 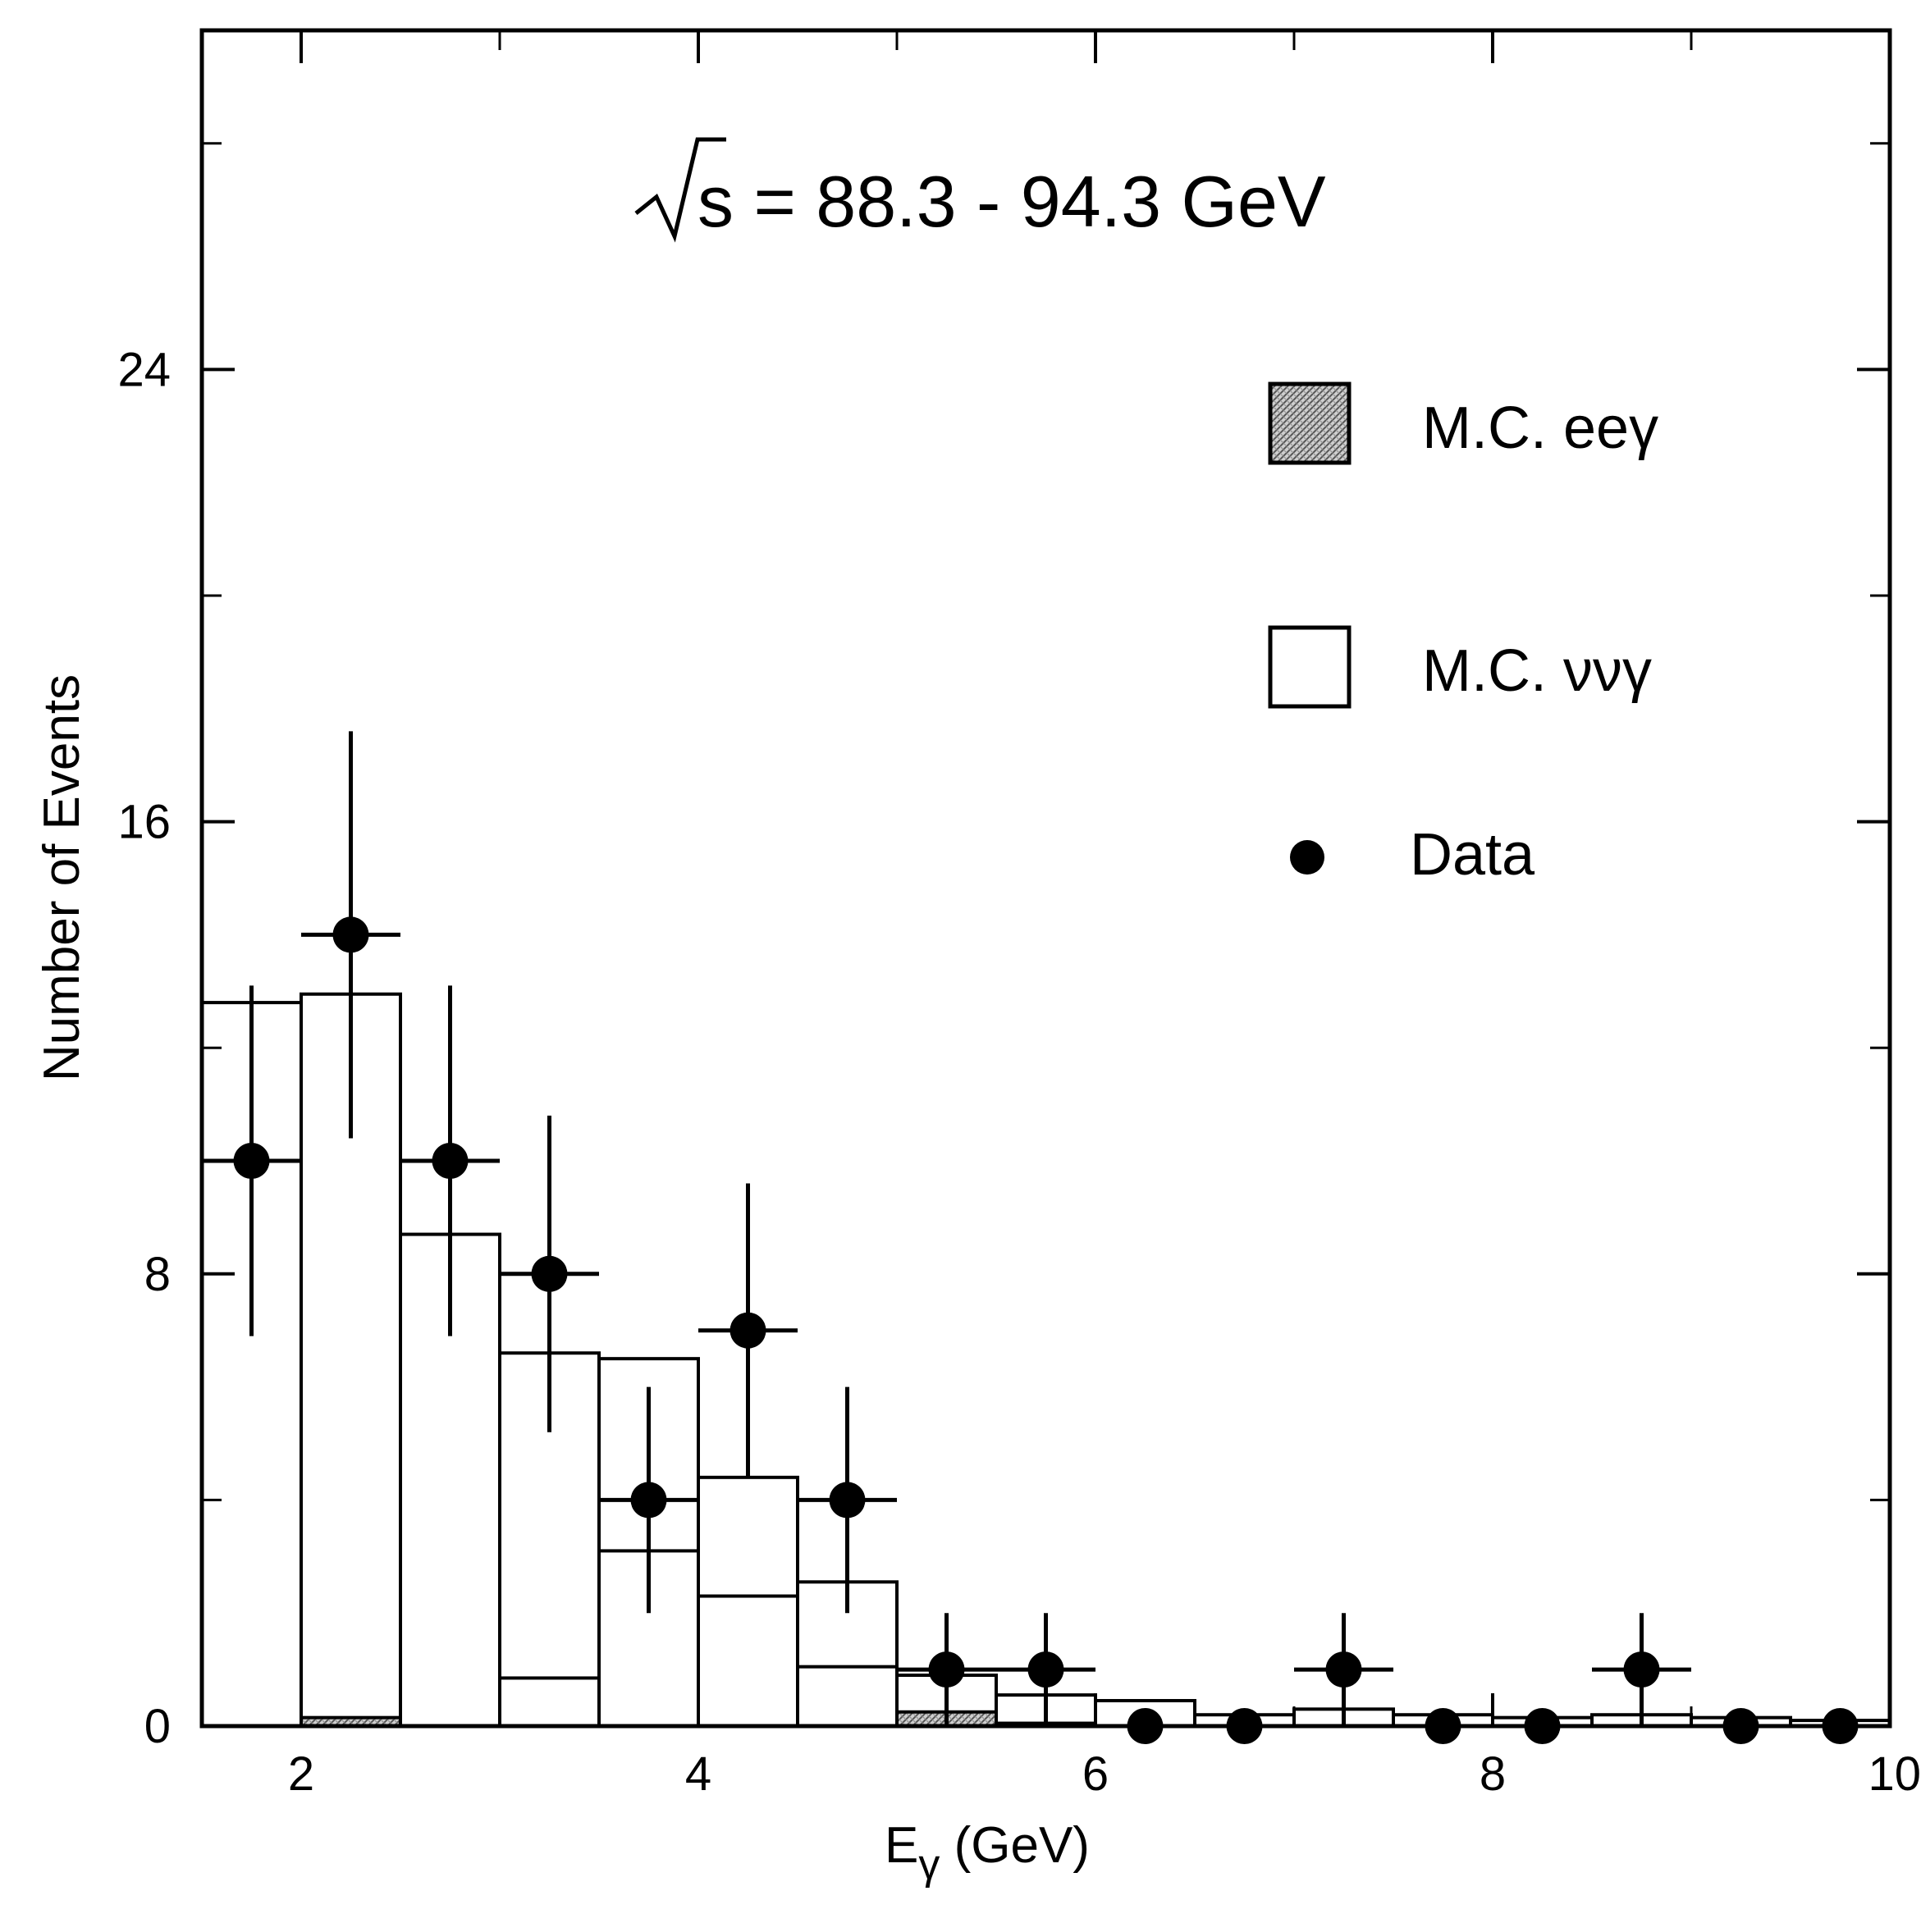 I want to click on x-axis-title: Eγ (GeV), so click(x=987, y=1853).